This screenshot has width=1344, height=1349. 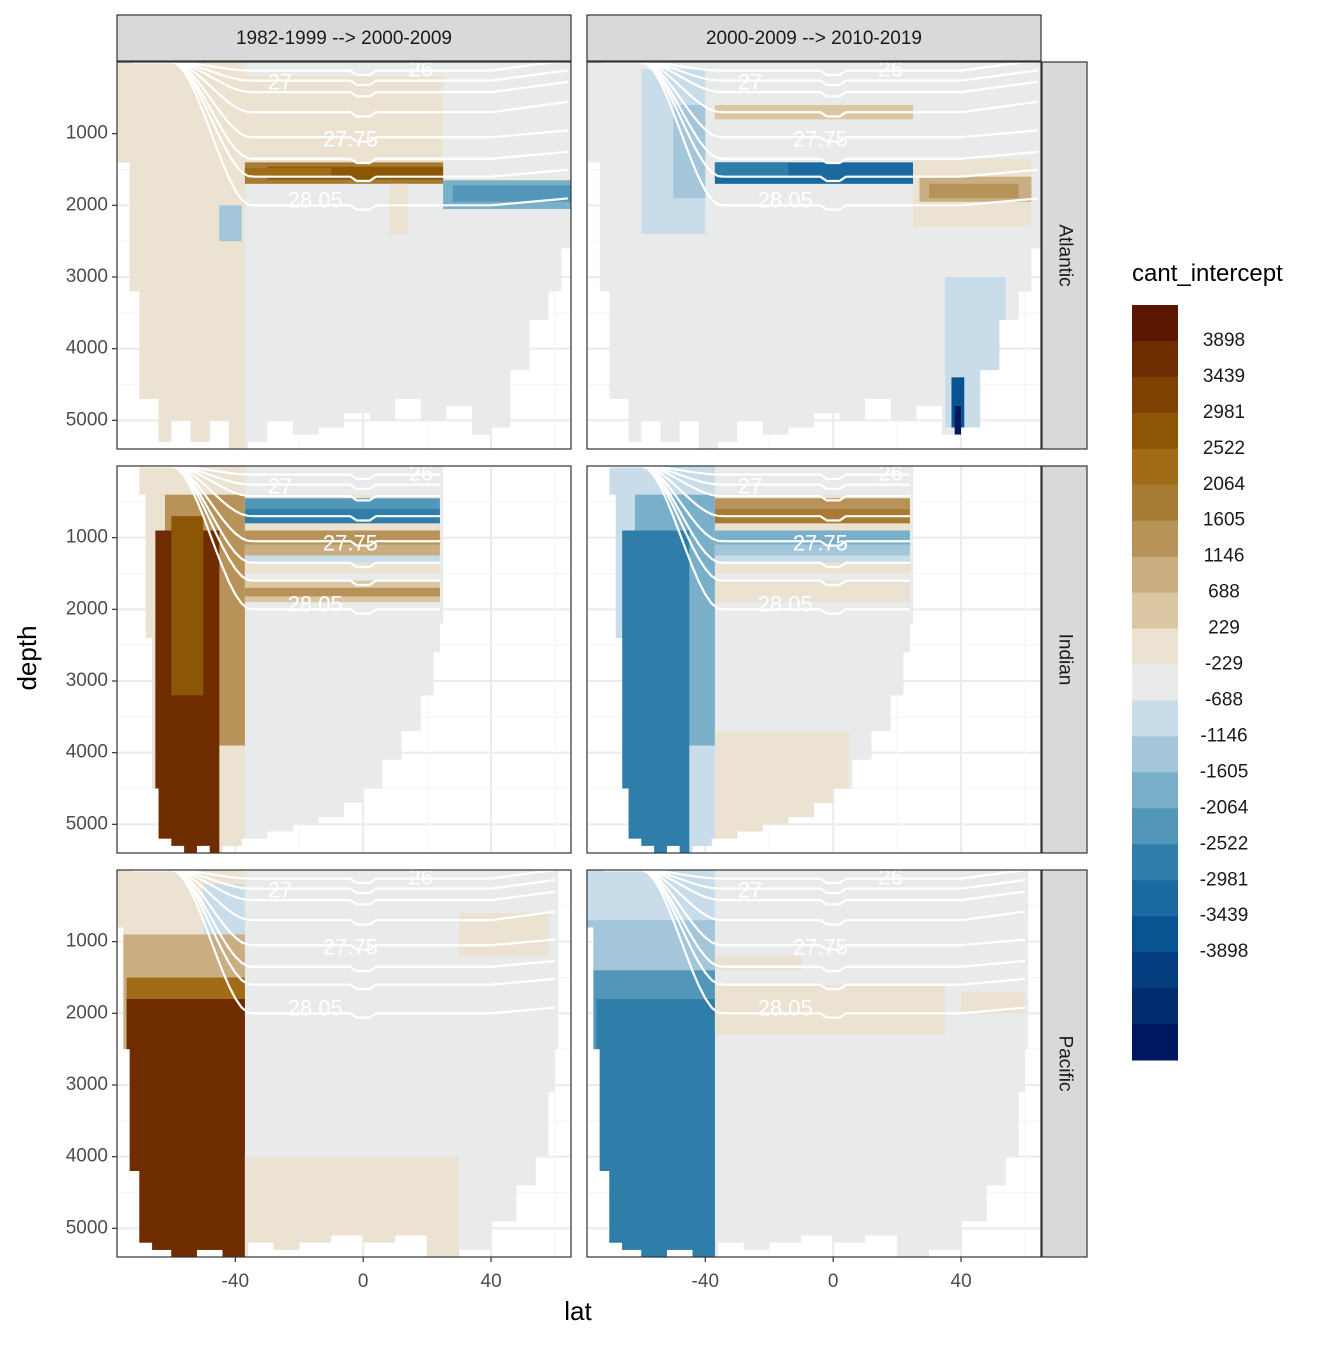 What do you see at coordinates (1224, 592) in the screenshot?
I see `legend-break-label: 688` at bounding box center [1224, 592].